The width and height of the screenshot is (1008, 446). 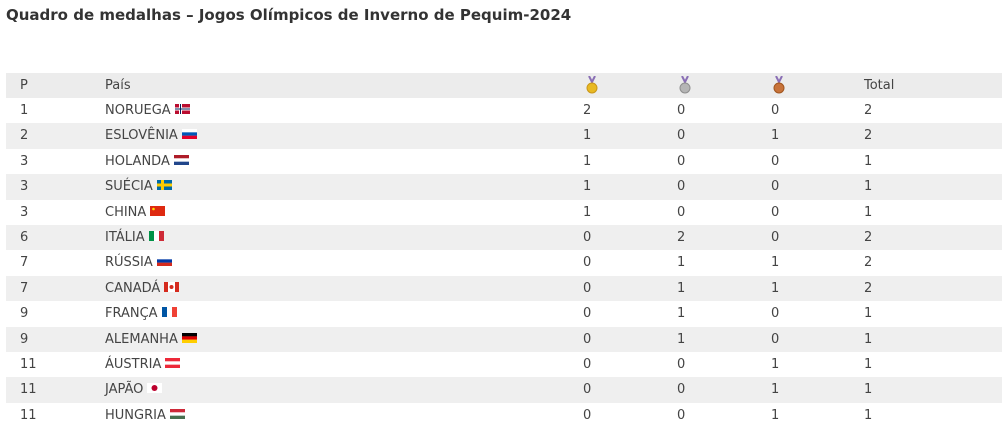 I want to click on country-name: RÚSSIA, so click(x=129, y=263).